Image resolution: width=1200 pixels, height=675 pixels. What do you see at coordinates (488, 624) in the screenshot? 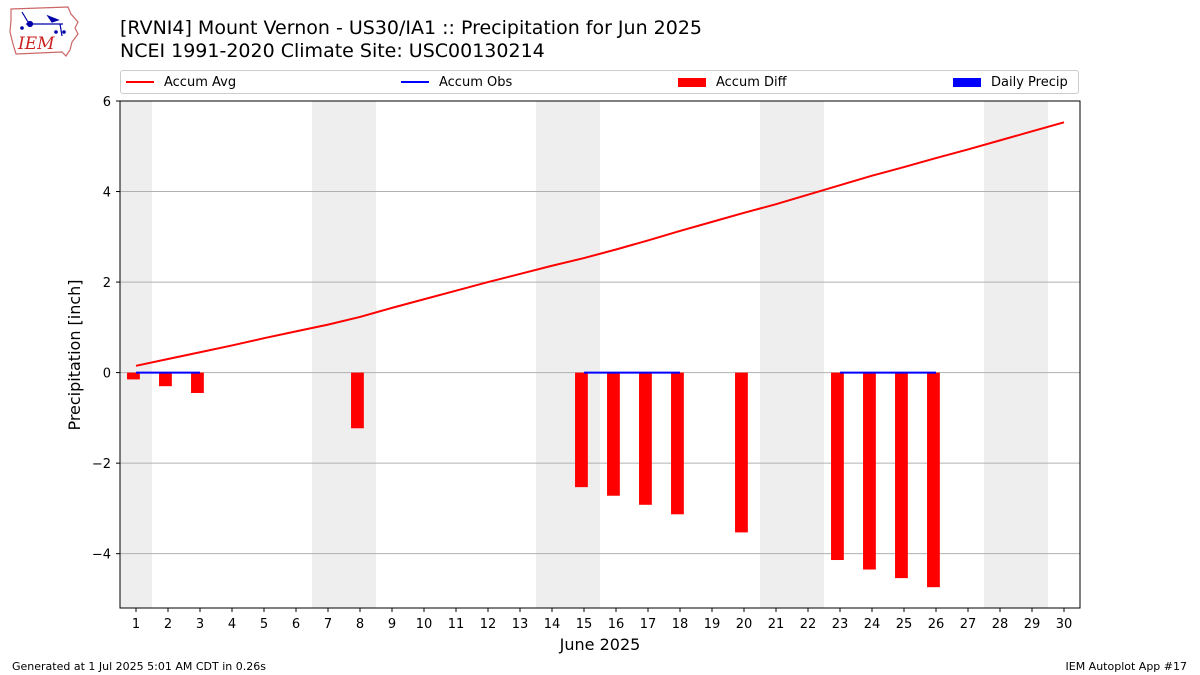
I see `x-tick-label: 12` at bounding box center [488, 624].